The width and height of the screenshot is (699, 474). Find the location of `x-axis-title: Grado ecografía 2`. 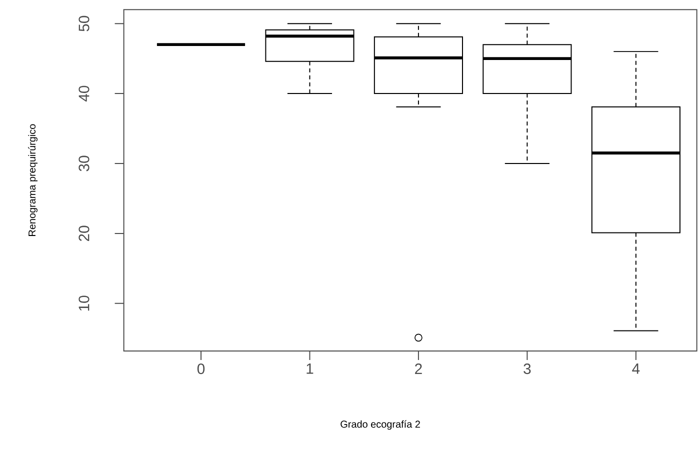

x-axis-title: Grado ecografía 2 is located at coordinates (380, 425).